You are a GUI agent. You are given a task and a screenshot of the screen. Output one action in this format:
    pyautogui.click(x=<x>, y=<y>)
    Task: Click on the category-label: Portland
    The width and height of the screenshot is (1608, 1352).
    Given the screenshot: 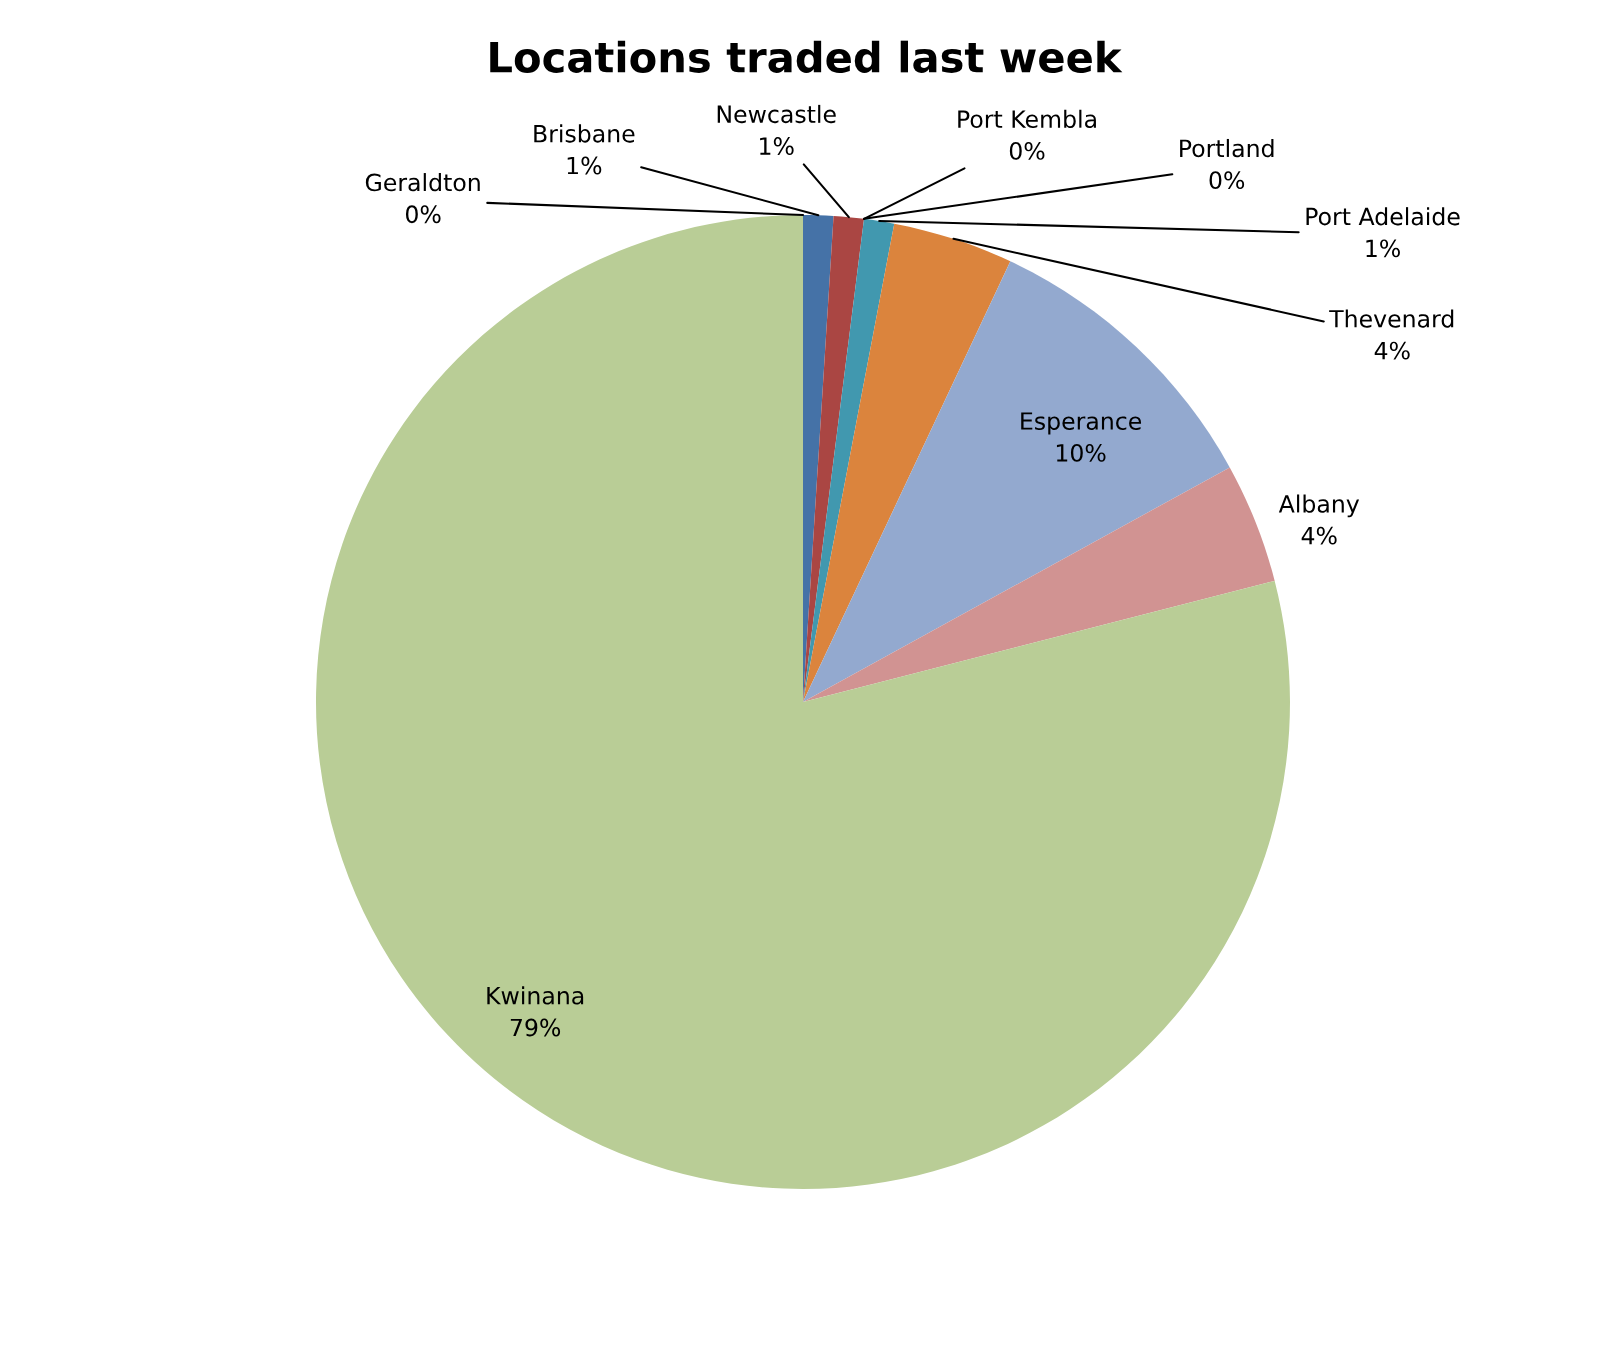 What is the action you would take?
    pyautogui.click(x=1227, y=148)
    